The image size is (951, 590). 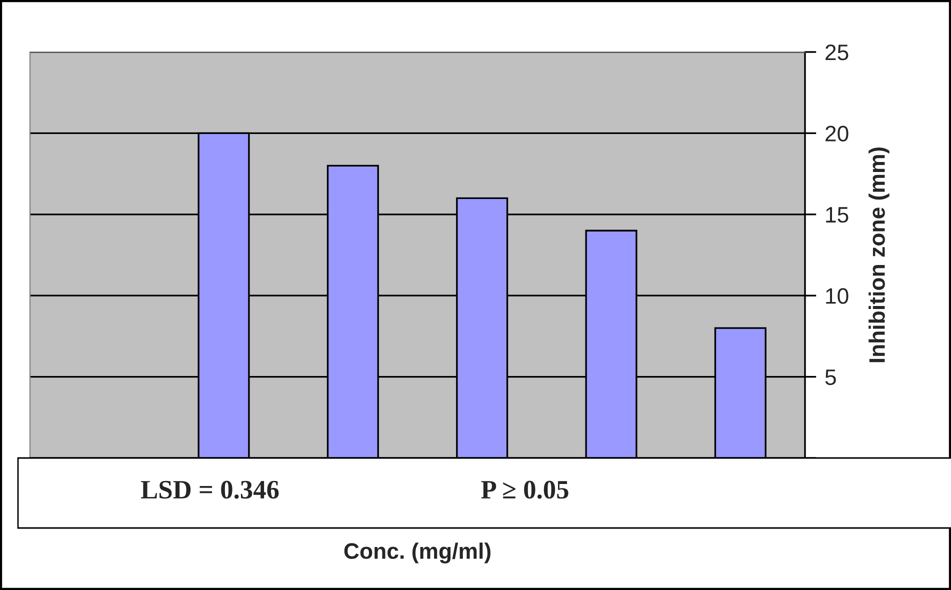 I want to click on y-tick-label: 20, so click(x=837, y=134).